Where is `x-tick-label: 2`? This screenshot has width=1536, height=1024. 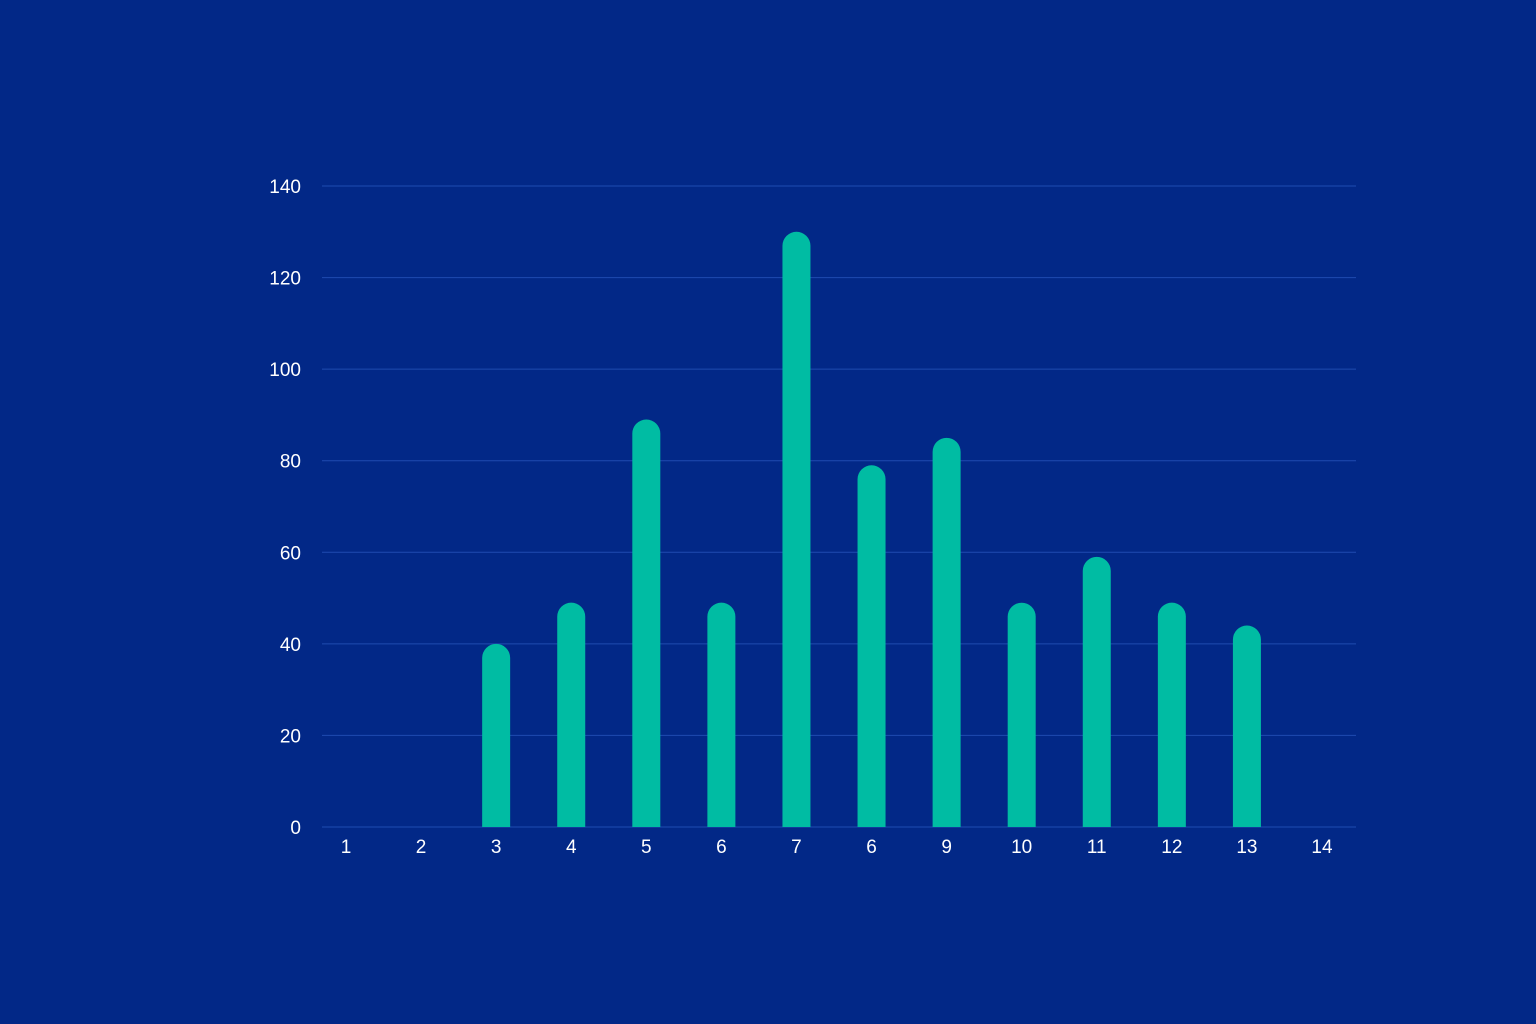 x-tick-label: 2 is located at coordinates (421, 847).